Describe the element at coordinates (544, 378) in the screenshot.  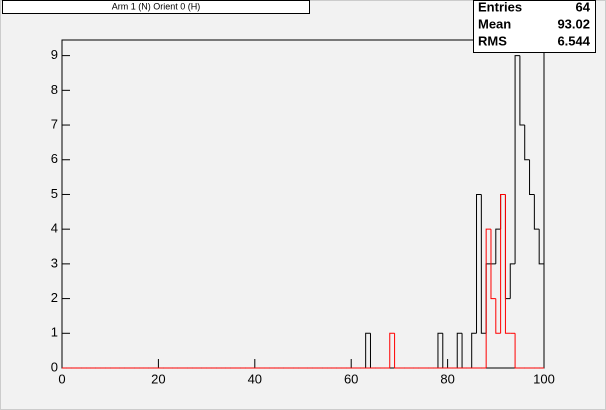
I see `x-tick-label: 100` at that location.